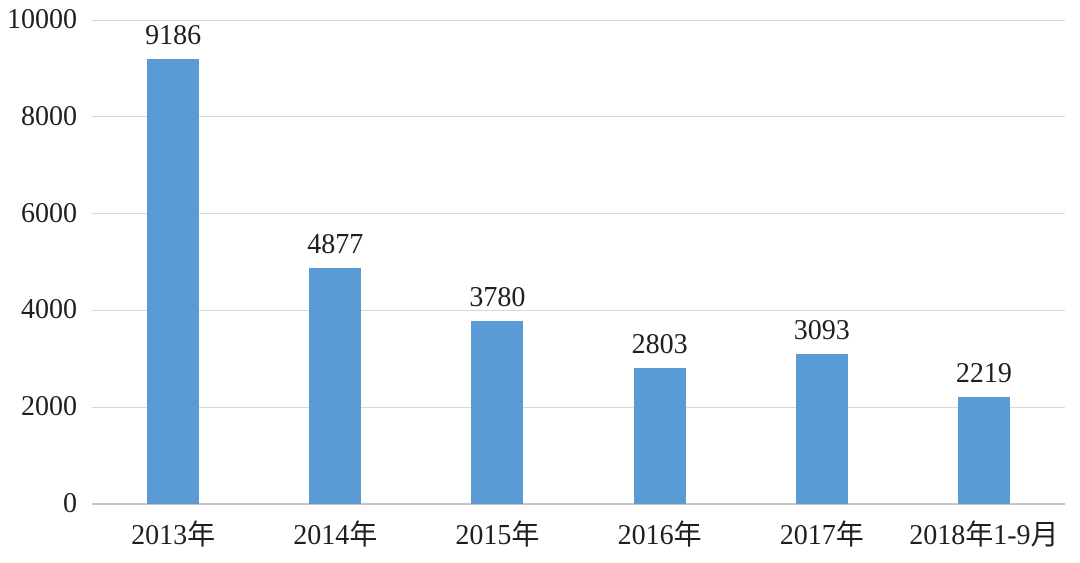 This screenshot has width=1080, height=563. I want to click on x-axis-line, so click(578, 504).